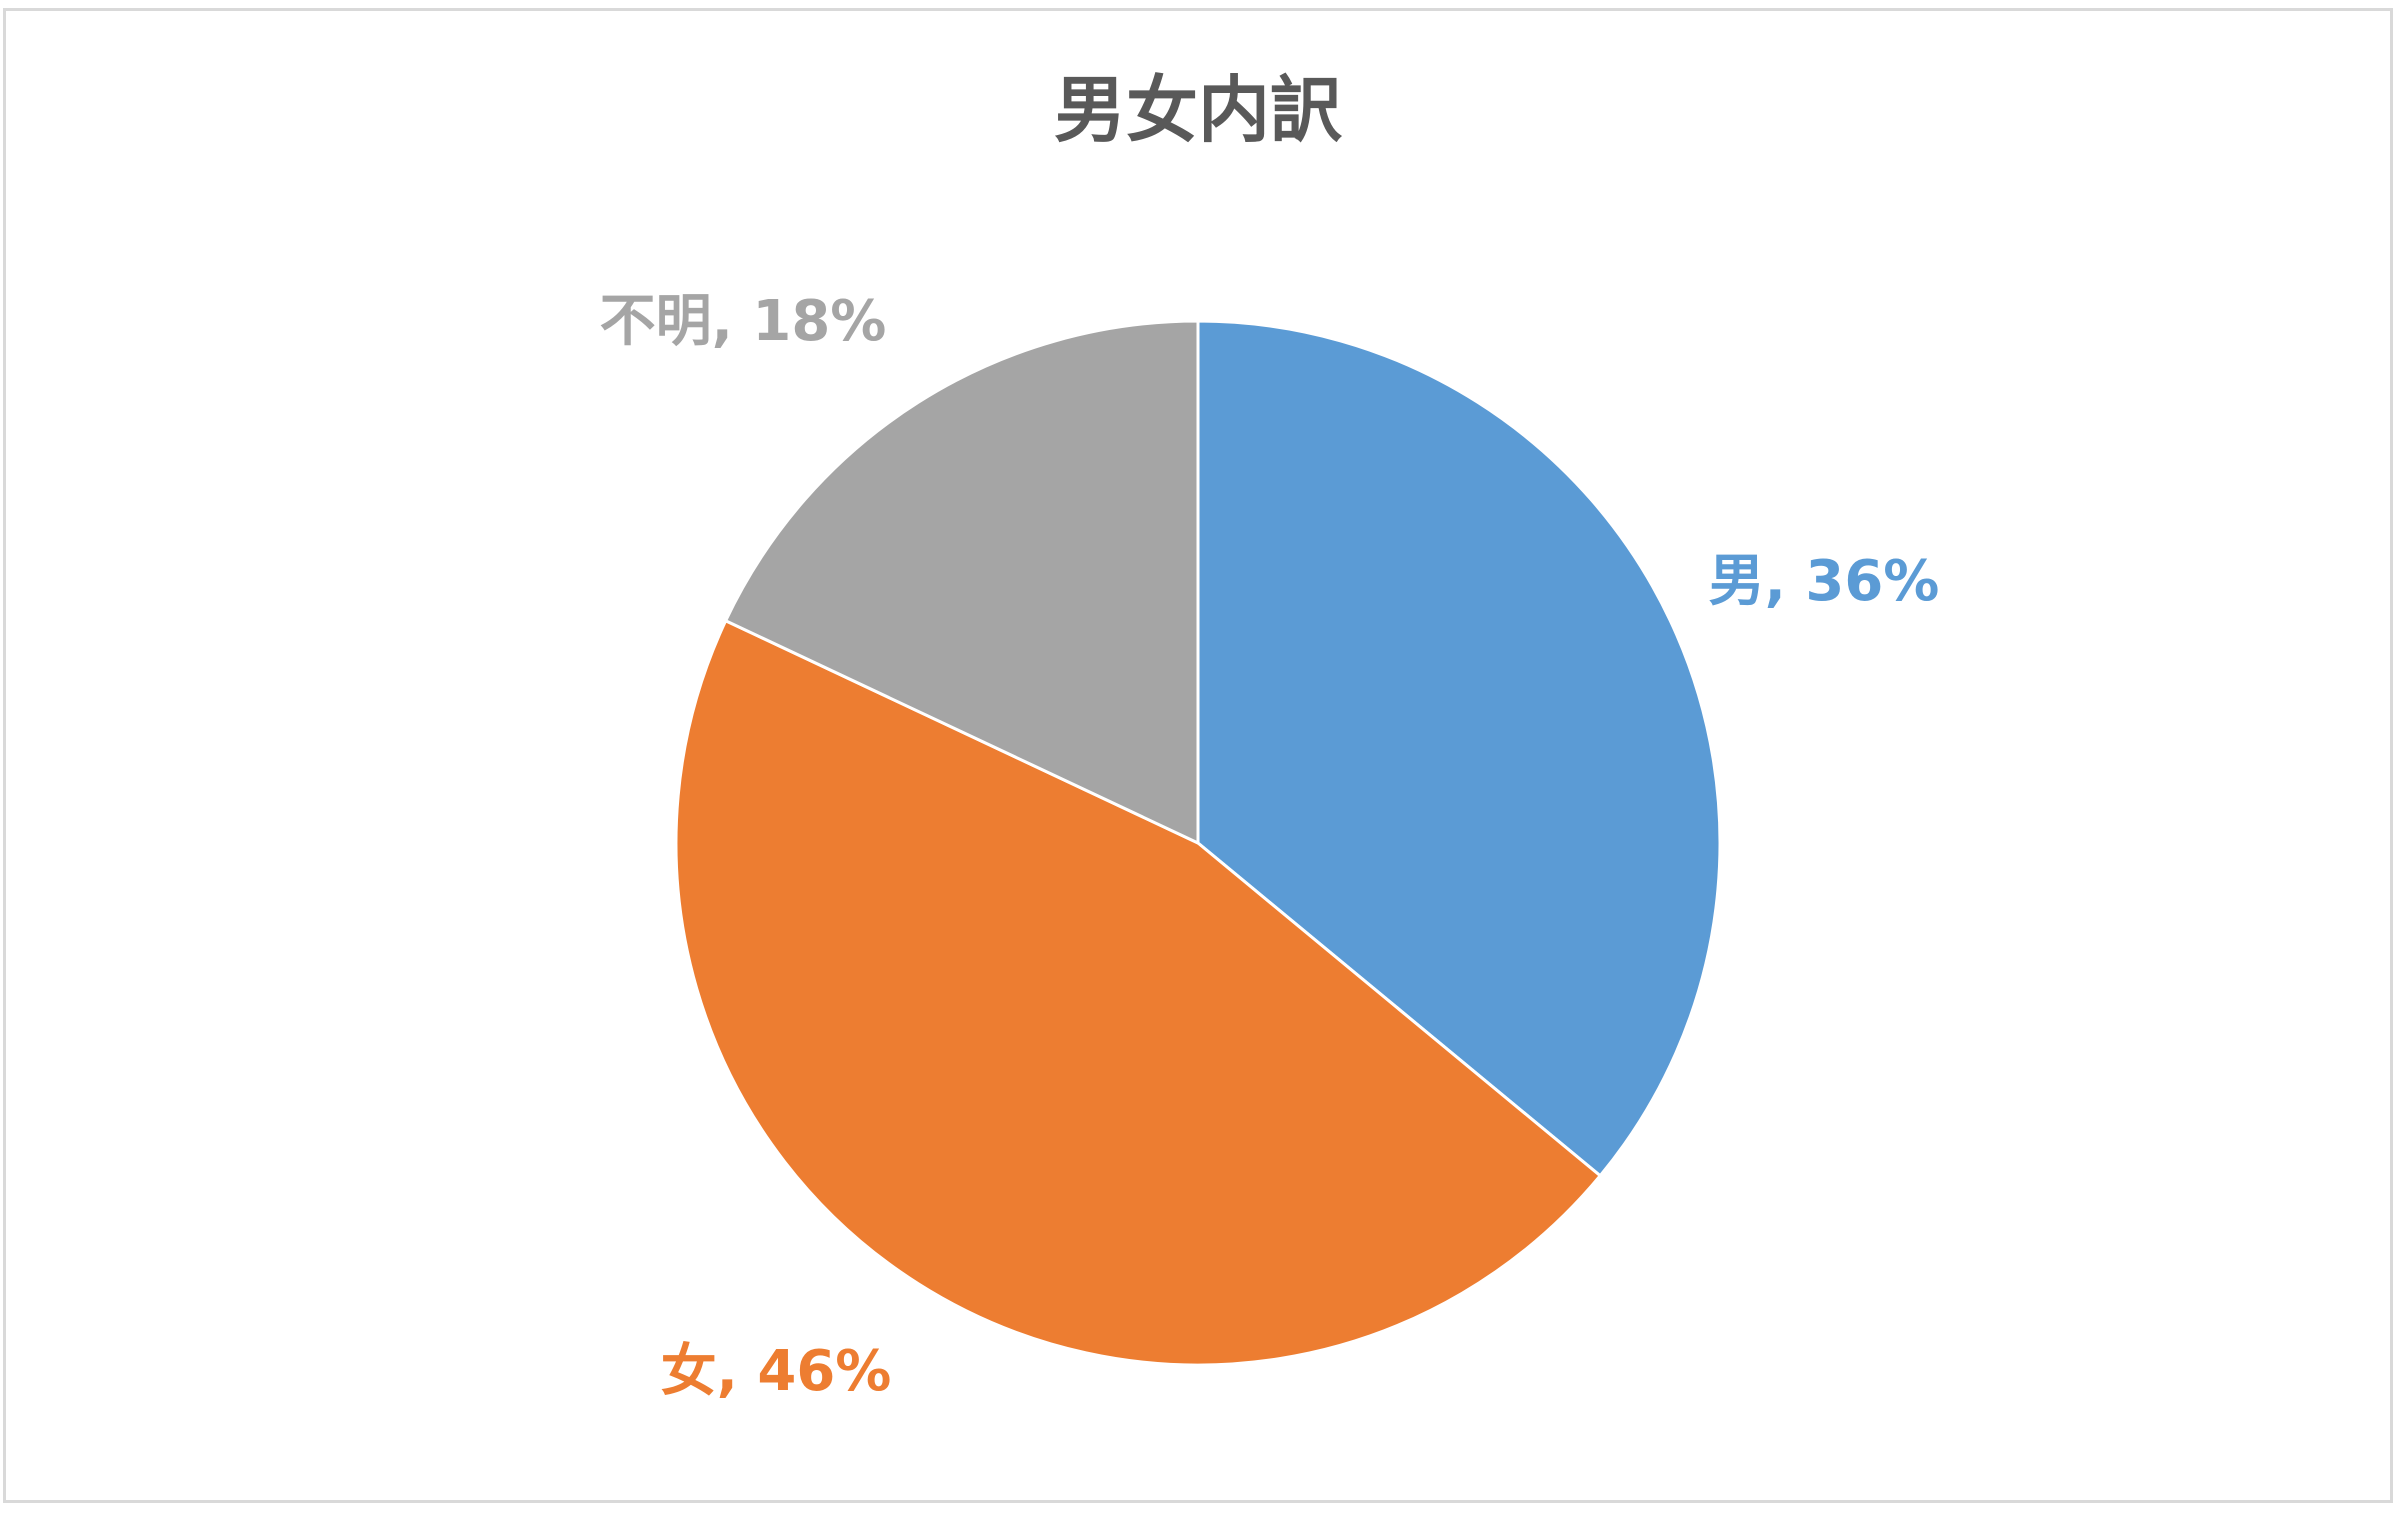 This screenshot has height=1518, width=2400. I want to click on data-label-2: 女, 46%, so click(776, 1371).